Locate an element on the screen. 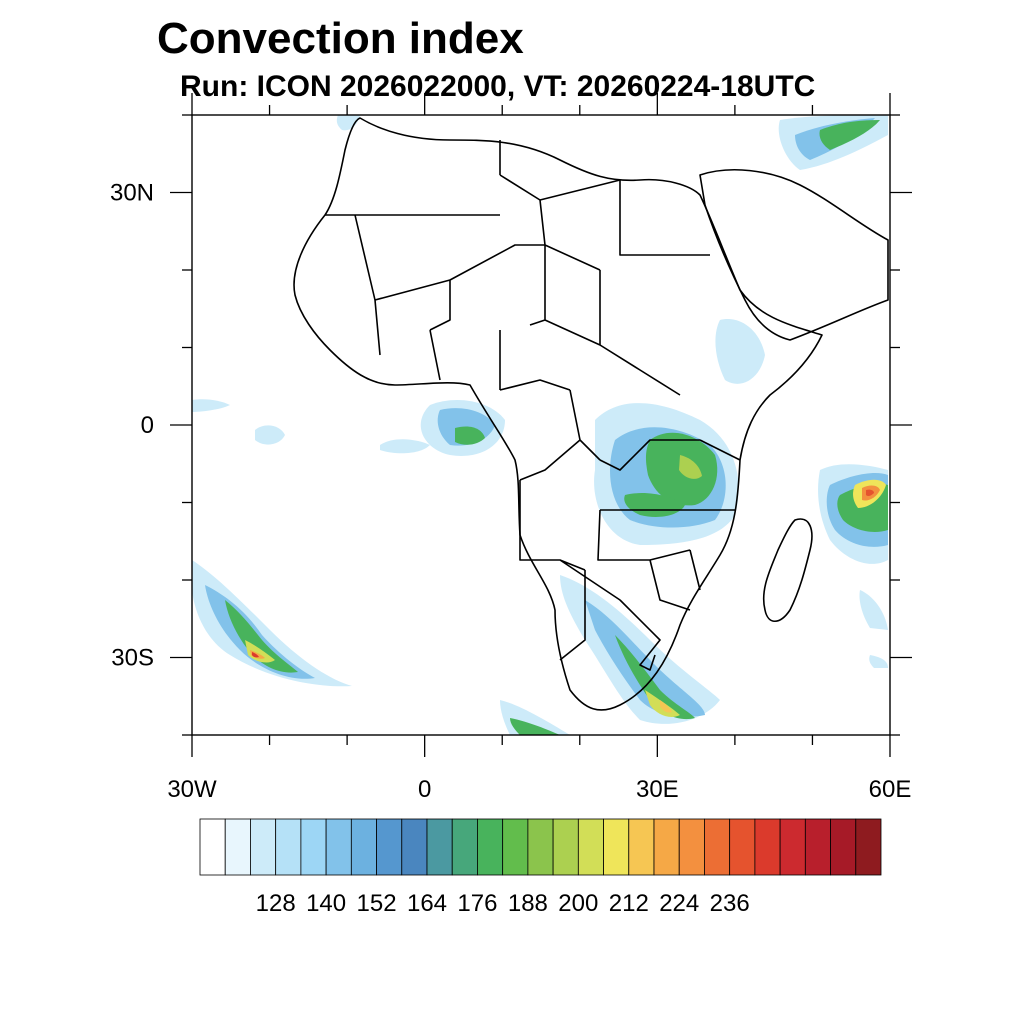  colorbar-tick-label: 188 is located at coordinates (528, 903).